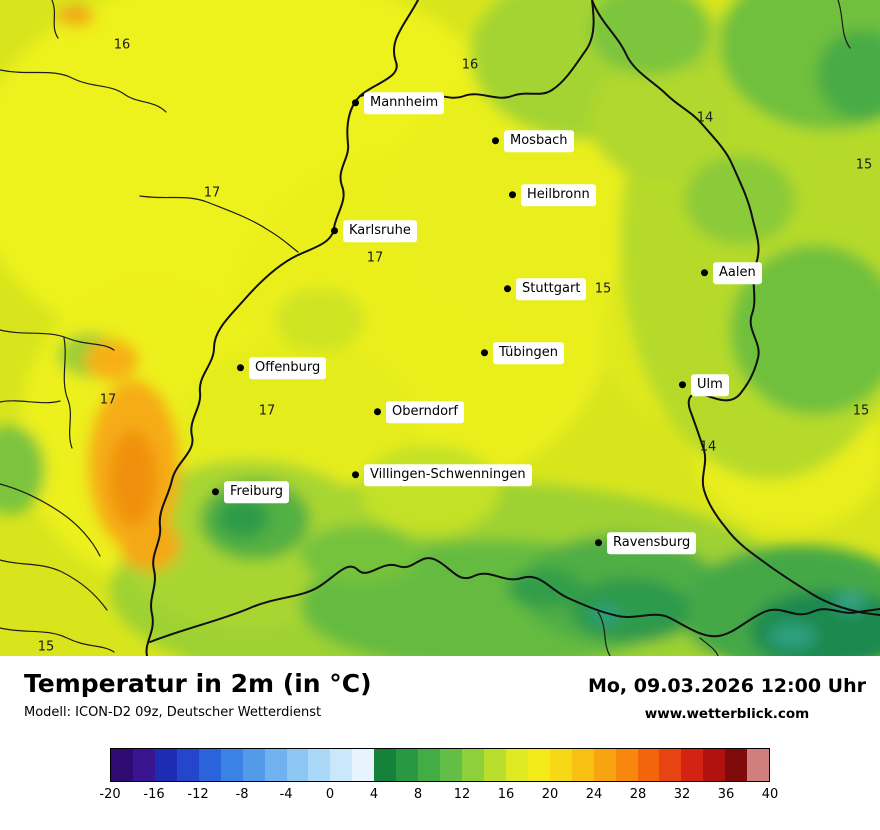  I want to click on city-marker: Karlsruhe, so click(374, 231).